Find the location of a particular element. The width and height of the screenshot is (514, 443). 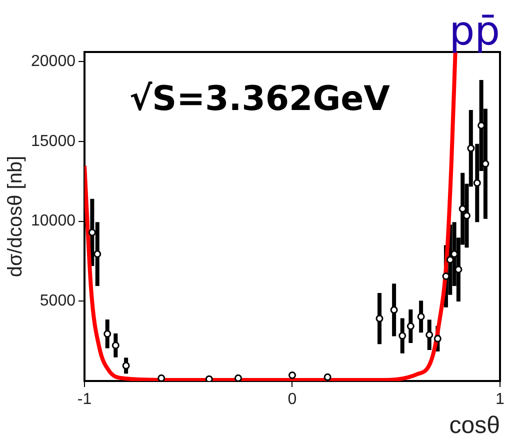

x-tick-label: 0 is located at coordinates (292, 399).